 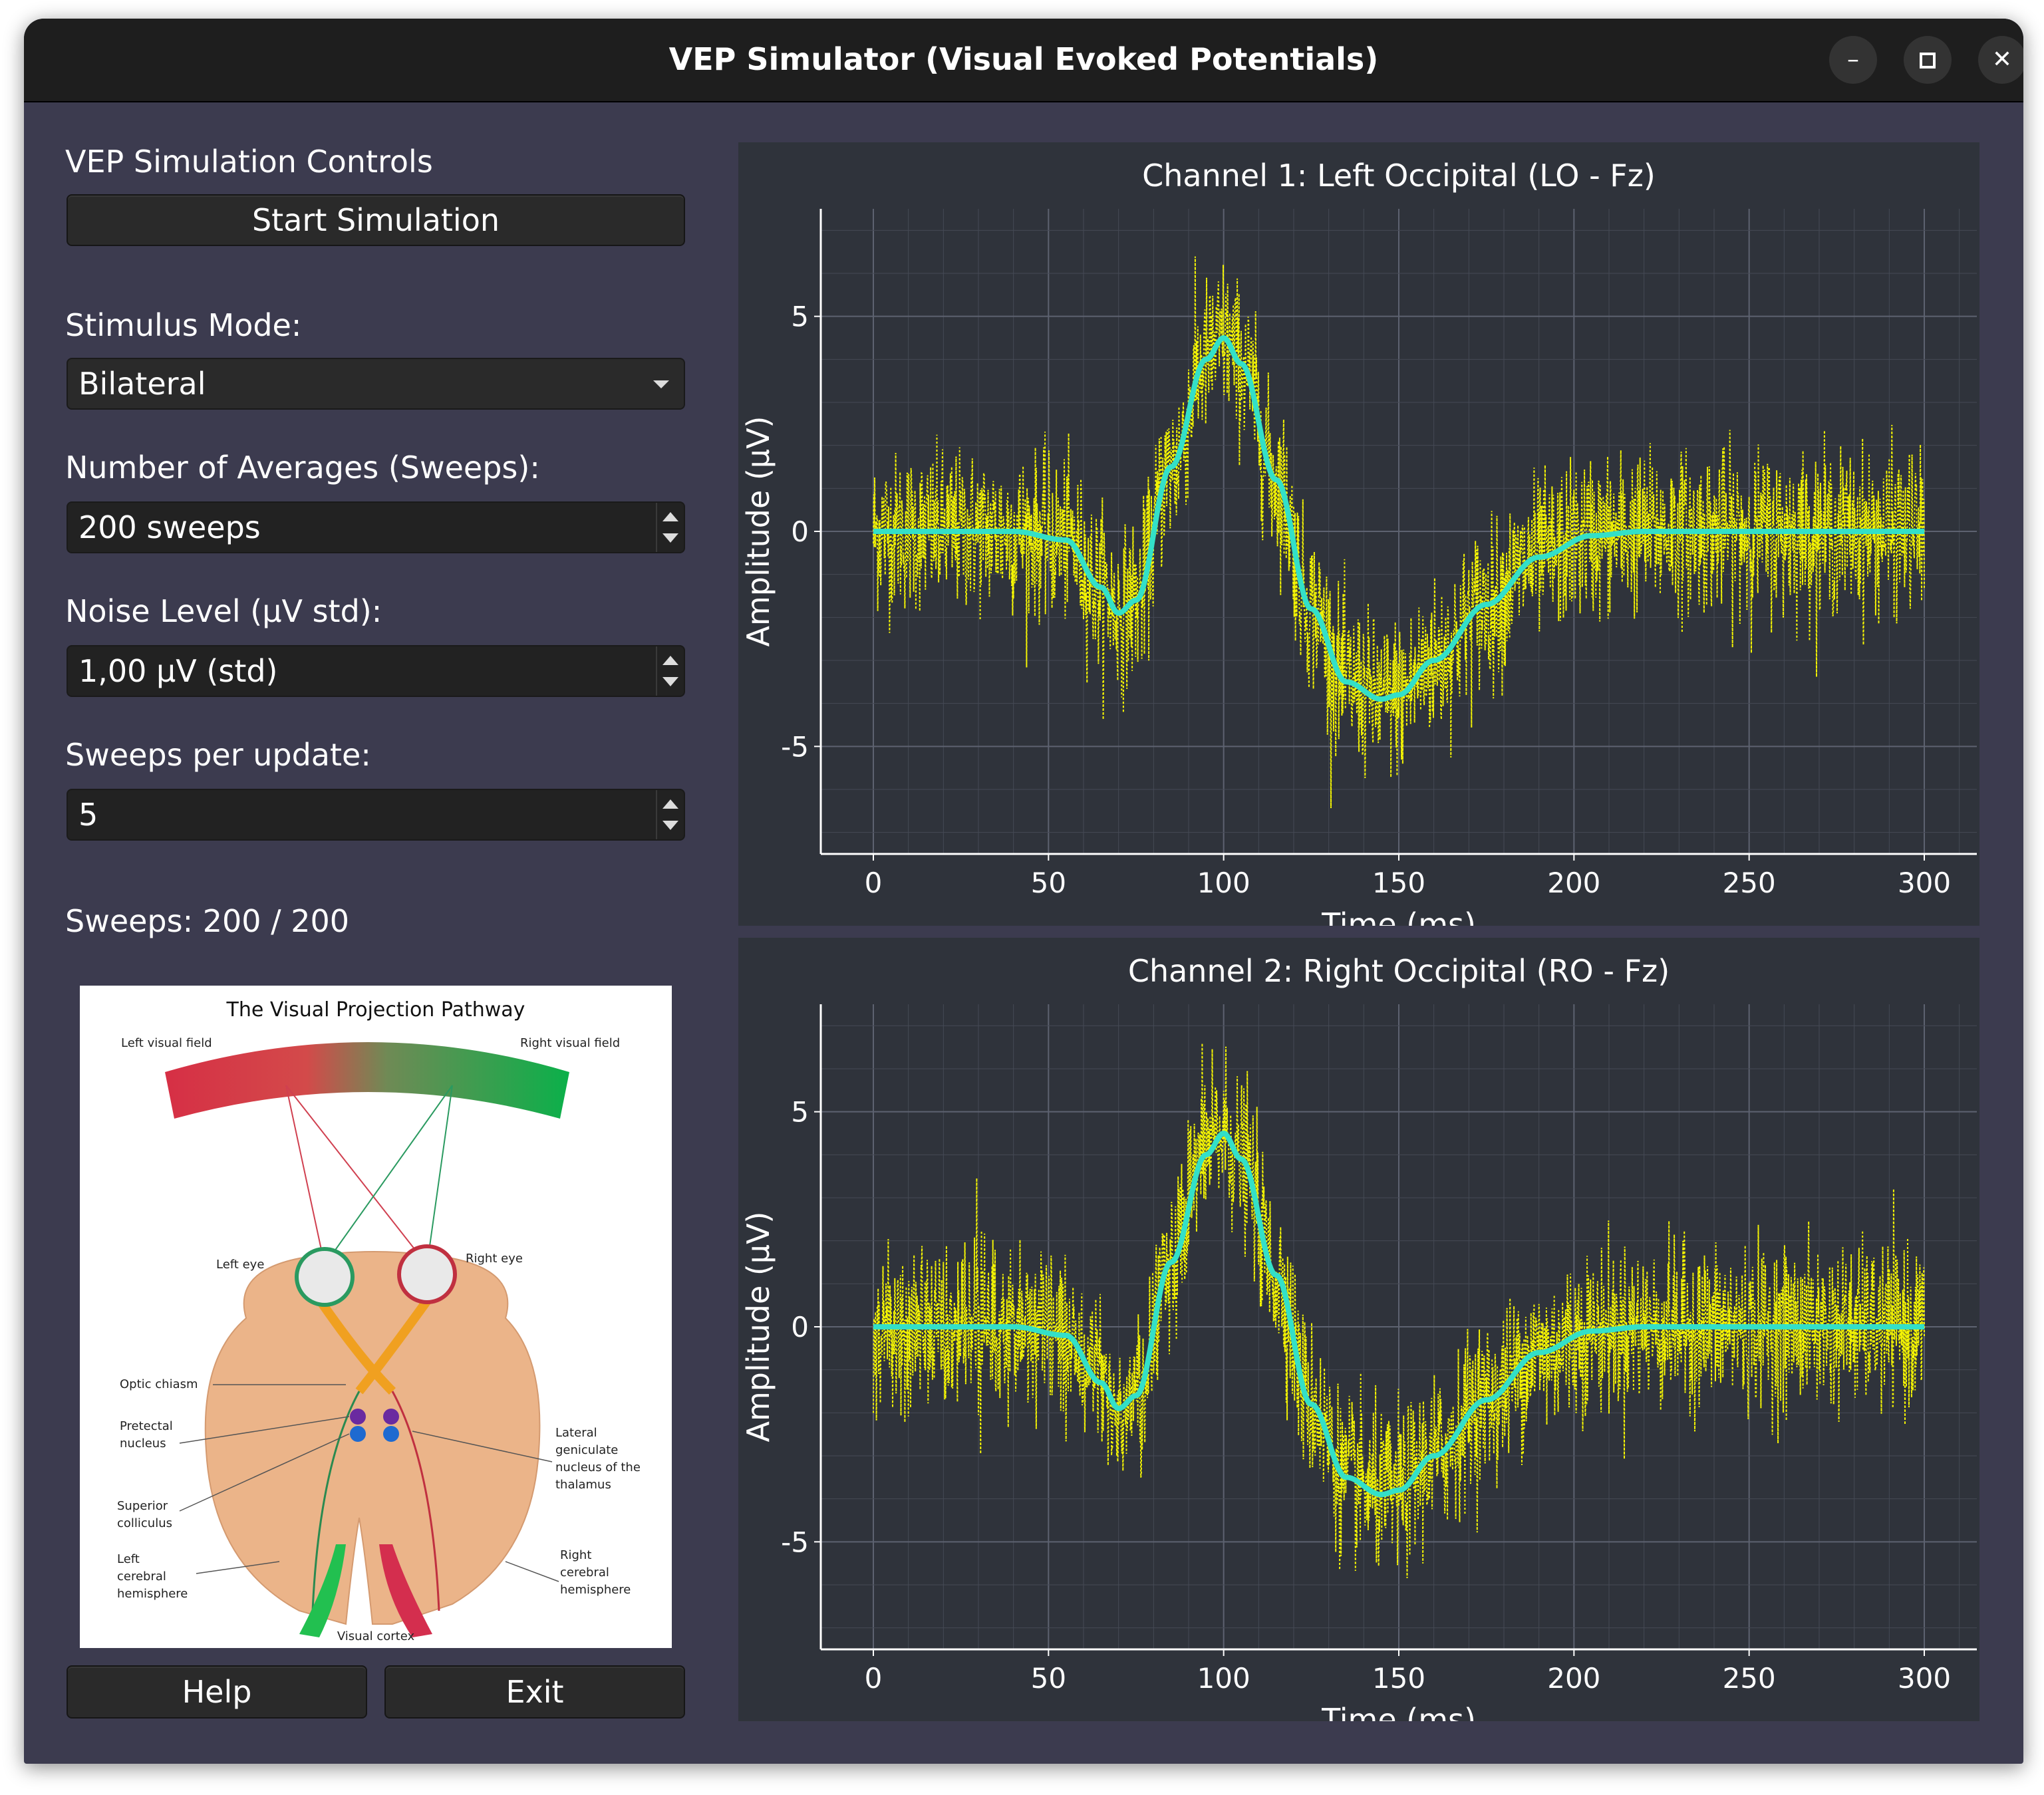 I want to click on sweeps-per-update-value: 5, so click(x=88, y=815).